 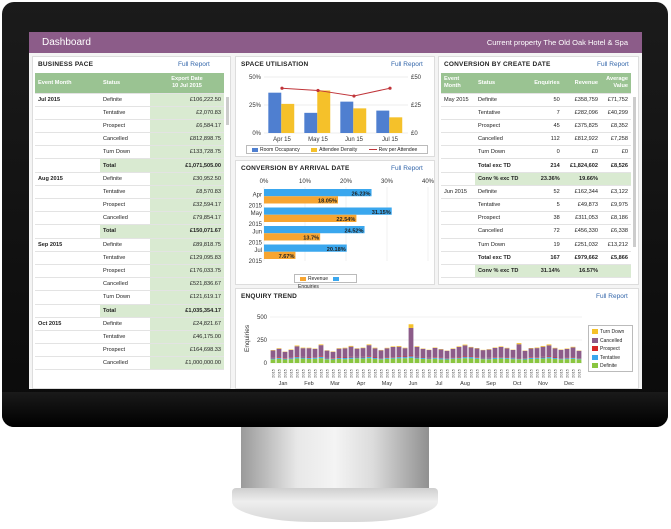 What do you see at coordinates (125, 83) in the screenshot?
I see `col-status: Status` at bounding box center [125, 83].